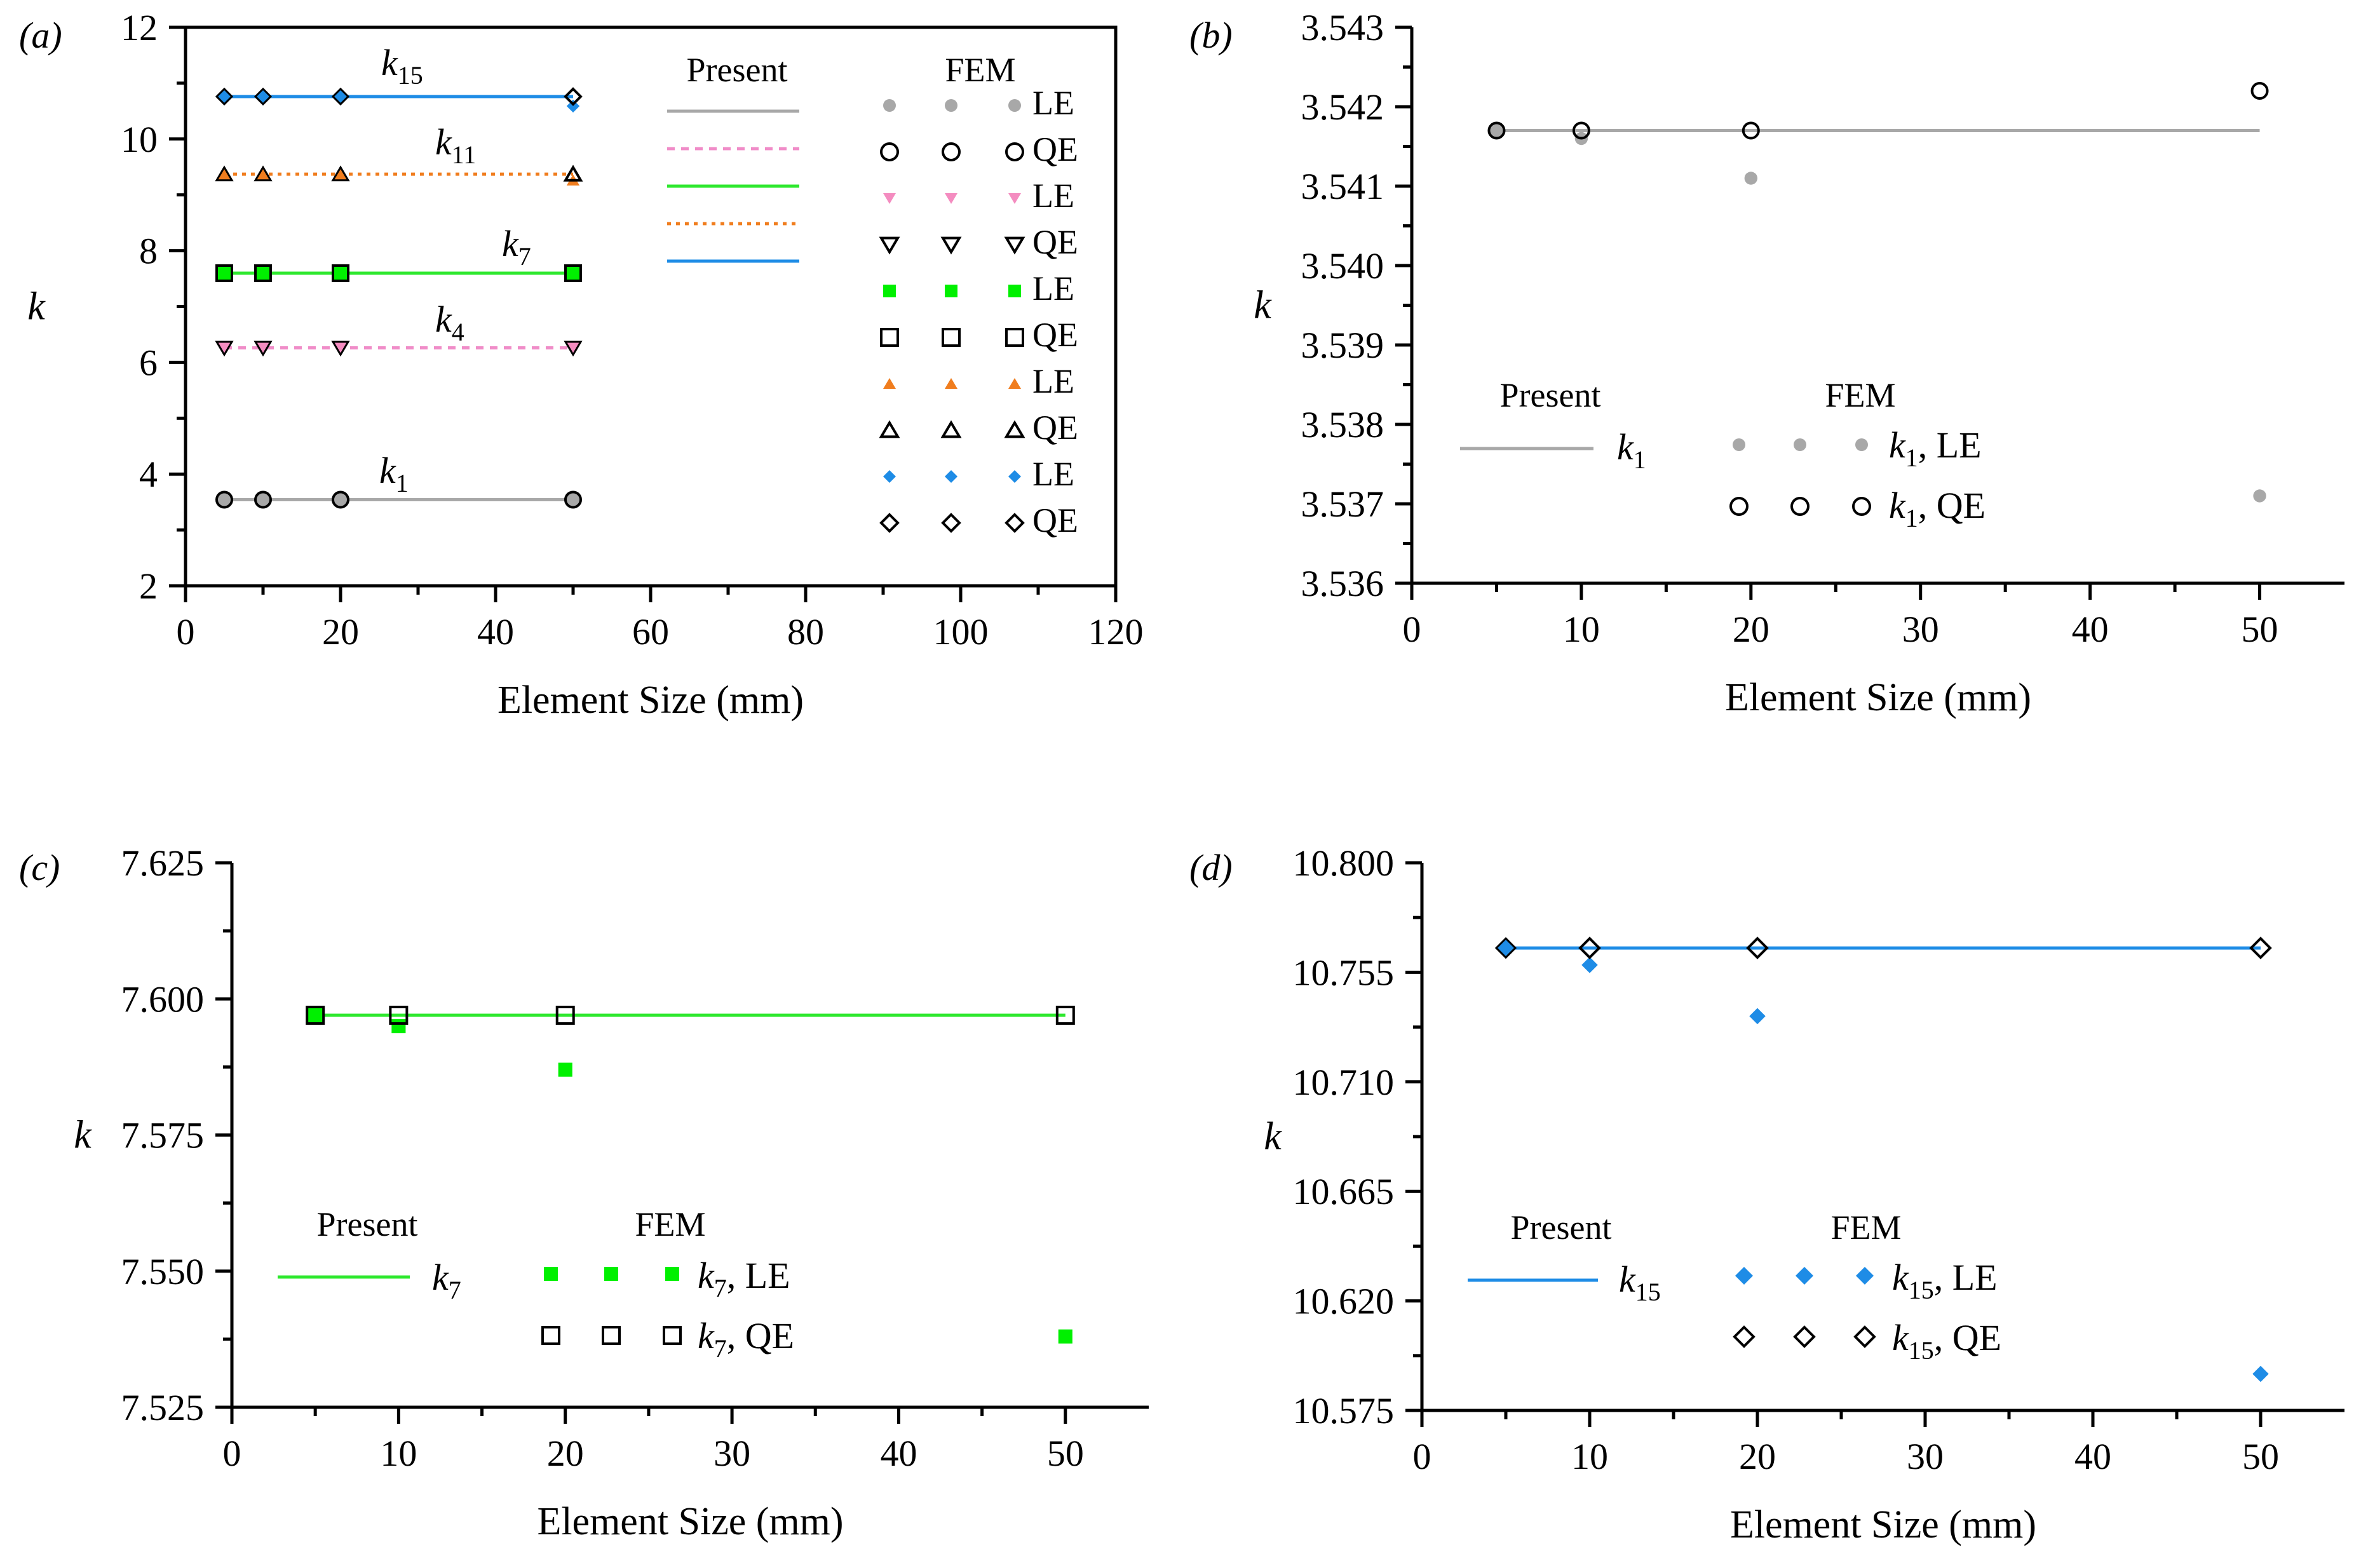  What do you see at coordinates (1211, 35) in the screenshot?
I see `panel-tag-b: (b)` at bounding box center [1211, 35].